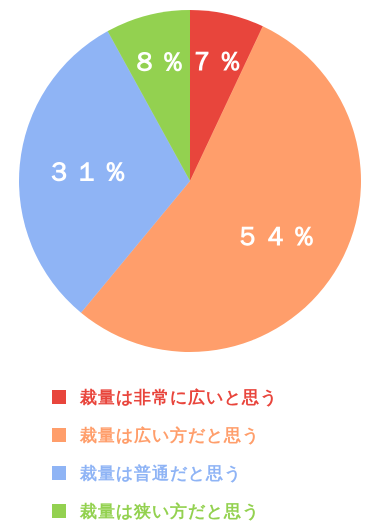  I want to click on data-label: ８％, so click(159, 63).